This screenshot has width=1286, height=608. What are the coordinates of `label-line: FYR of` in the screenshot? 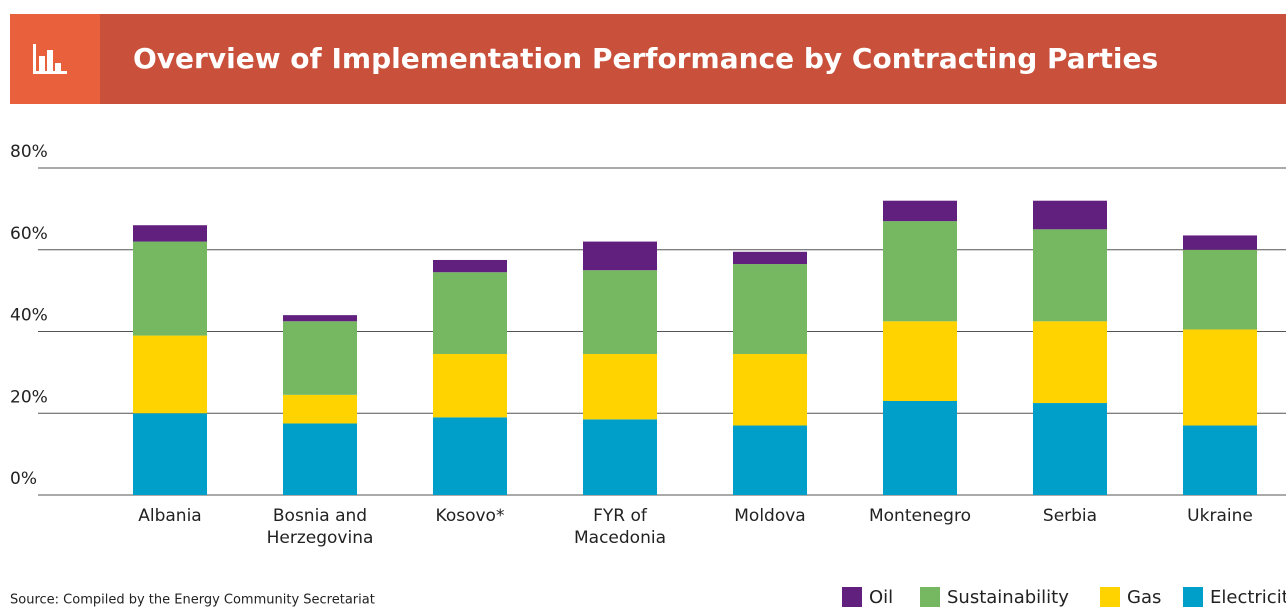 It's located at (620, 516).